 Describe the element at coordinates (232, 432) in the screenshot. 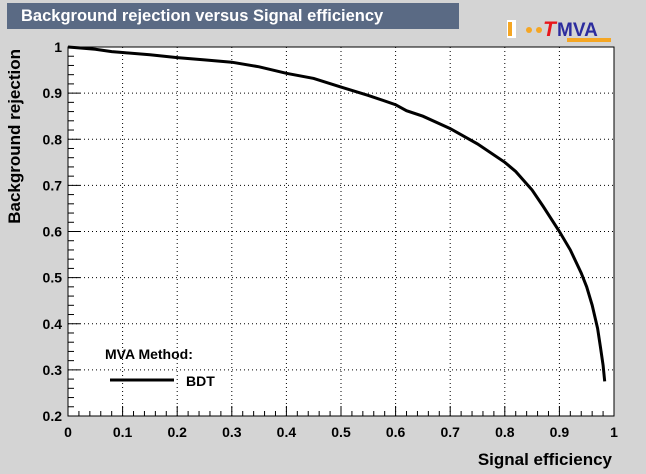

I see `x-tick-label: 0.3` at that location.